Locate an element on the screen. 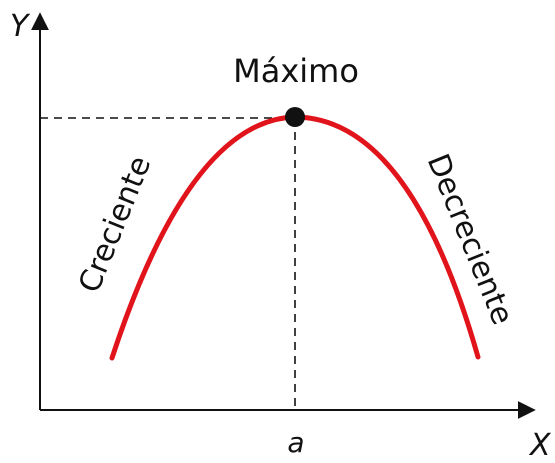 The width and height of the screenshot is (555, 463). x-tick-label-a: a is located at coordinates (295, 442).